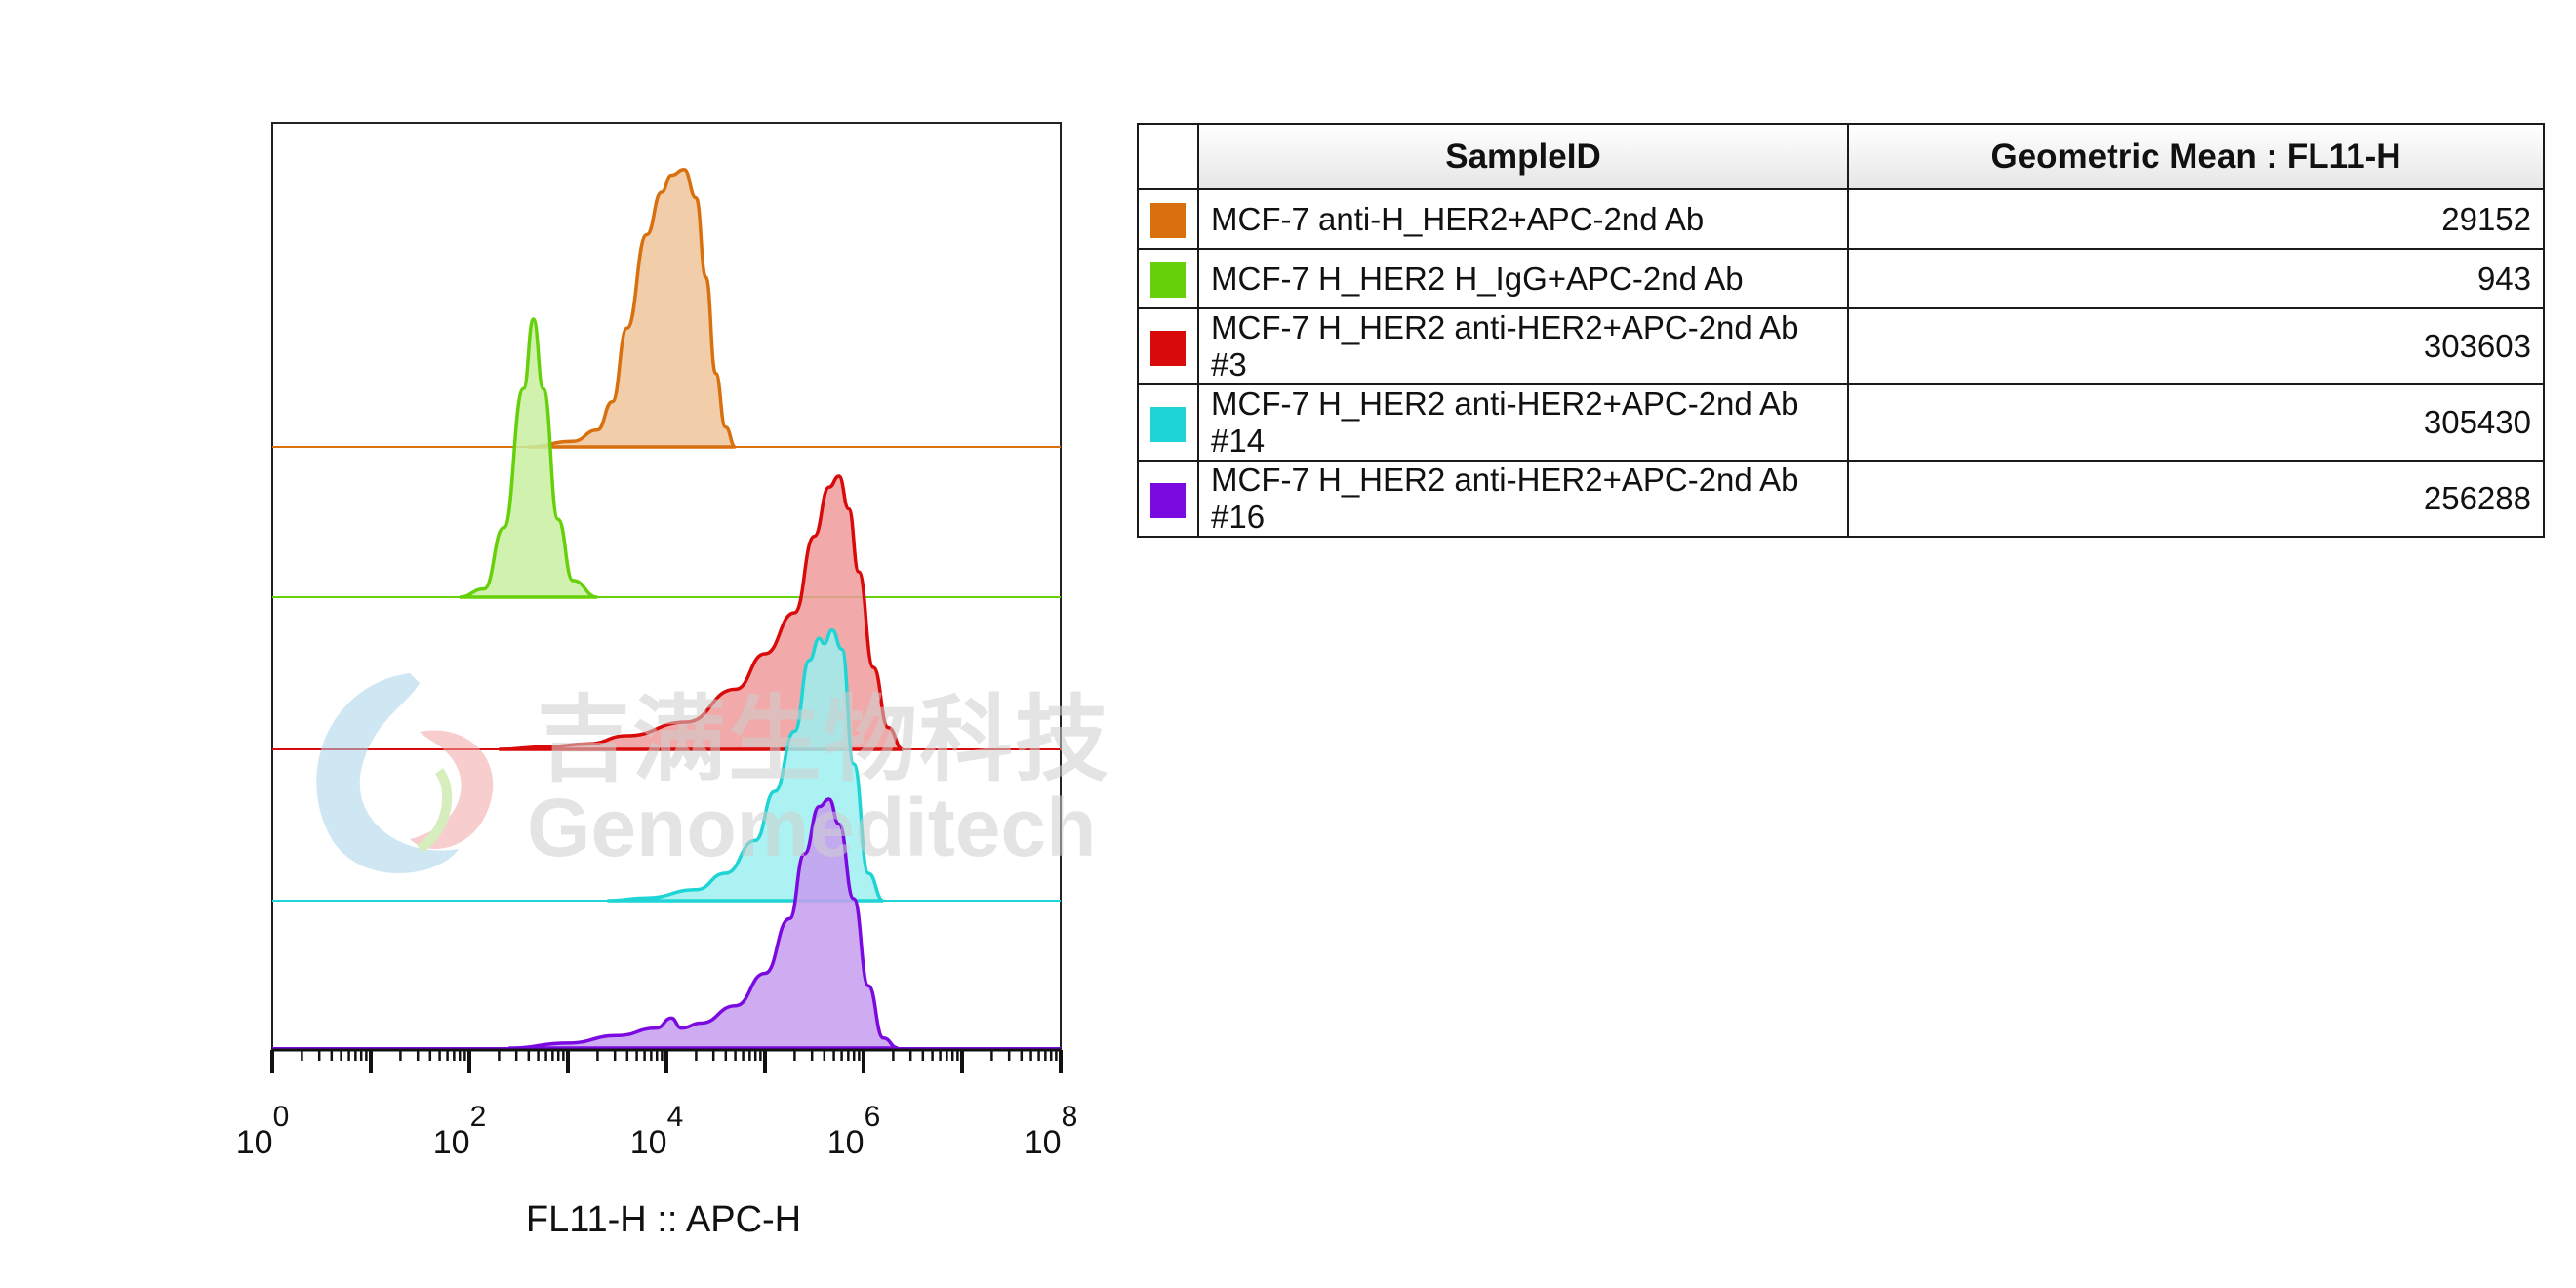 The height and width of the screenshot is (1288, 2576). What do you see at coordinates (1523, 499) in the screenshot?
I see `legend-sample-id: MCF-7 H_HER2 anti-HER2+APC-2nd Ab #16` at bounding box center [1523, 499].